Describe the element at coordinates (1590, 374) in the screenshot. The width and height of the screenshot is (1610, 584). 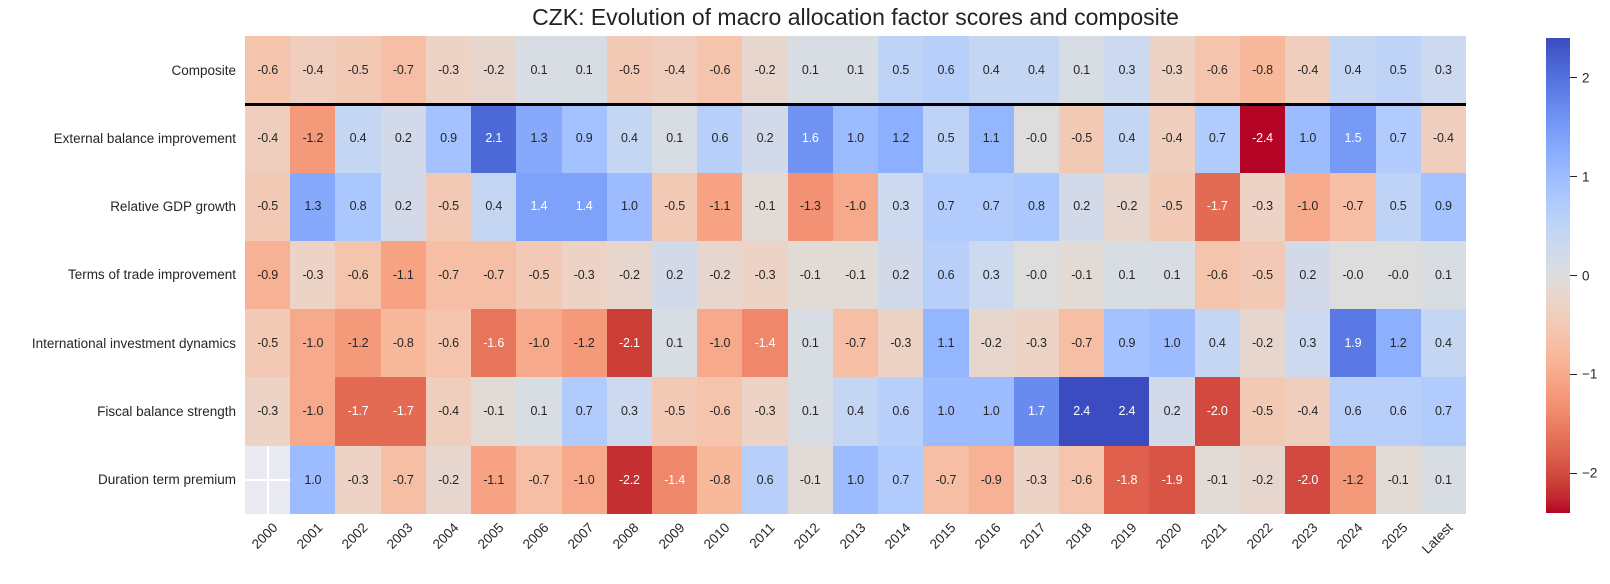
I see `colorbar-tick-label: −1` at that location.